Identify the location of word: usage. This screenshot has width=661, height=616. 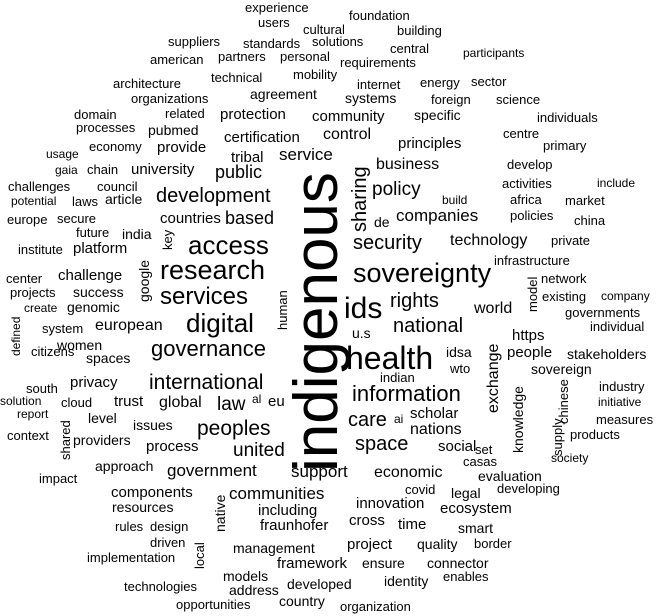
(62, 154).